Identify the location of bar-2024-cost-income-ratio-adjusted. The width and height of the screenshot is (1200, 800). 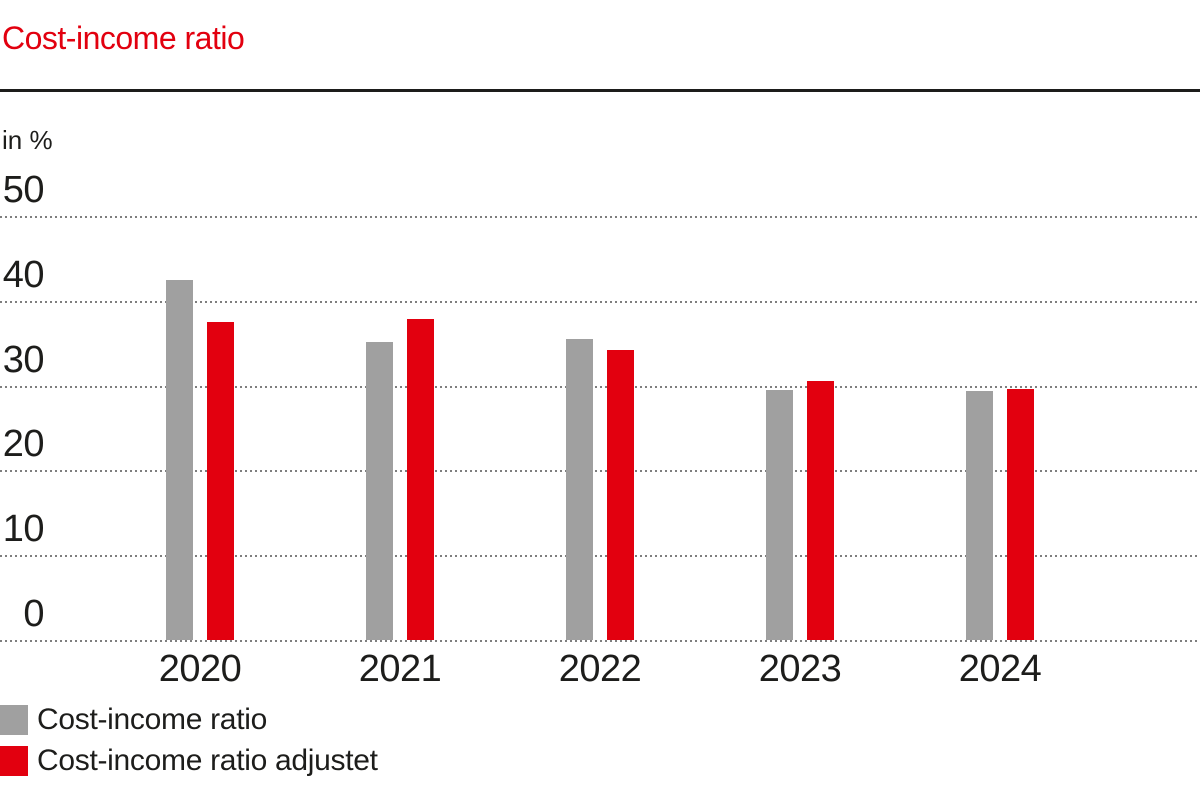
(1020, 514).